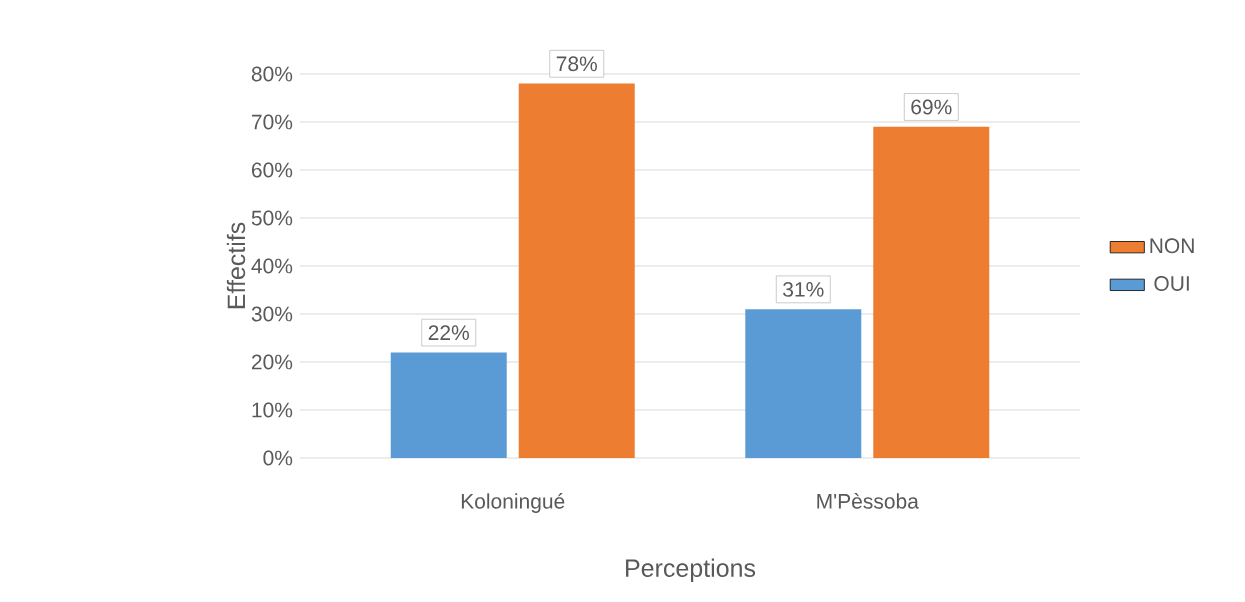  I want to click on y-tick-label: 50%, so click(272, 218).